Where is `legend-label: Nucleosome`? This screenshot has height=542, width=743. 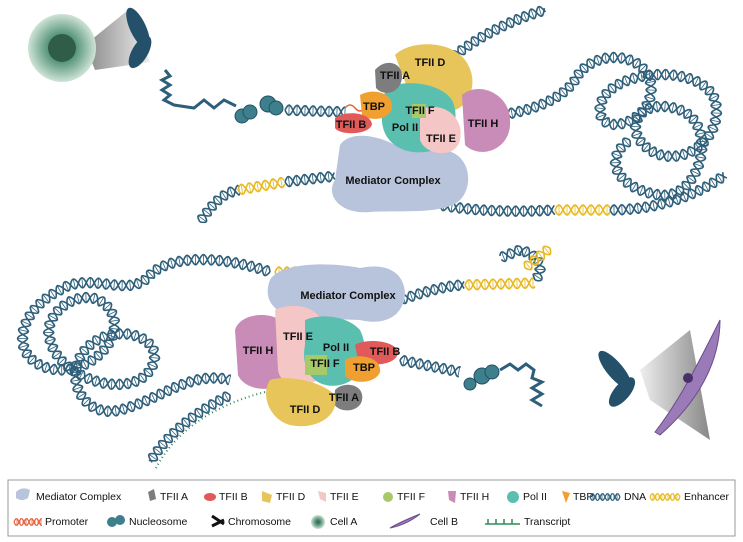
legend-label: Nucleosome is located at coordinates (158, 522).